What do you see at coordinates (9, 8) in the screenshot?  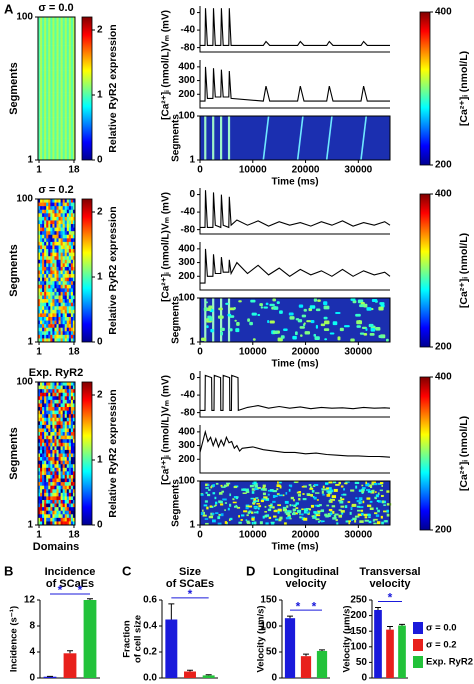 I see `panel-label: A` at bounding box center [9, 8].